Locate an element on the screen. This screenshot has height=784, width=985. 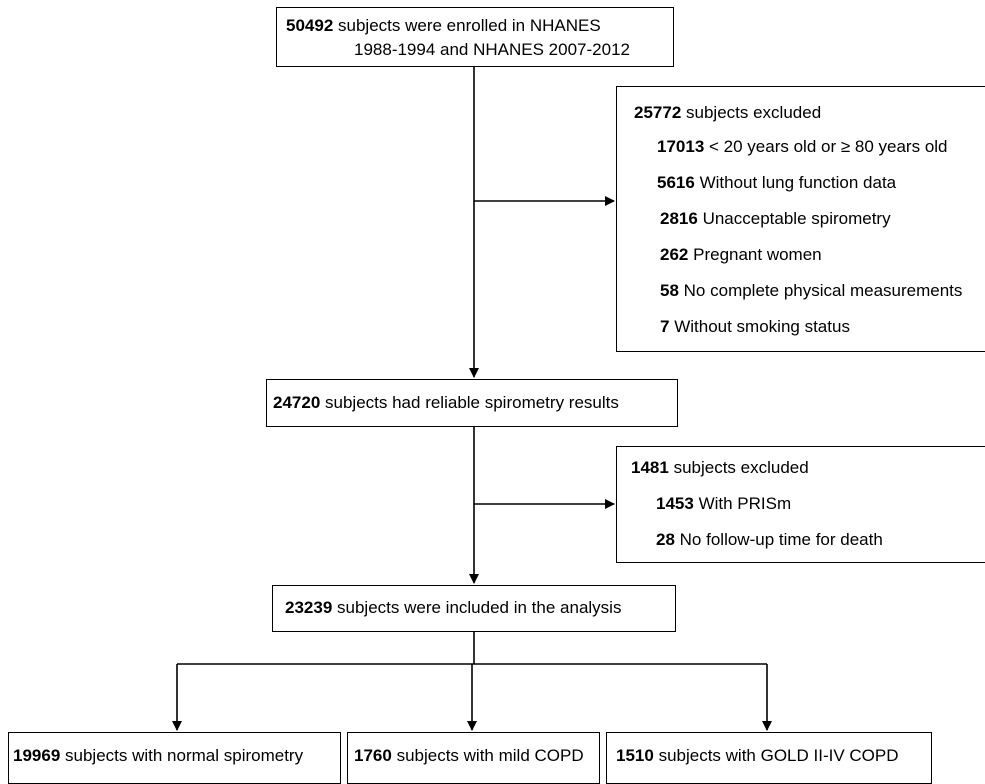
outcome-gold-count: 1510 is located at coordinates (635, 755).